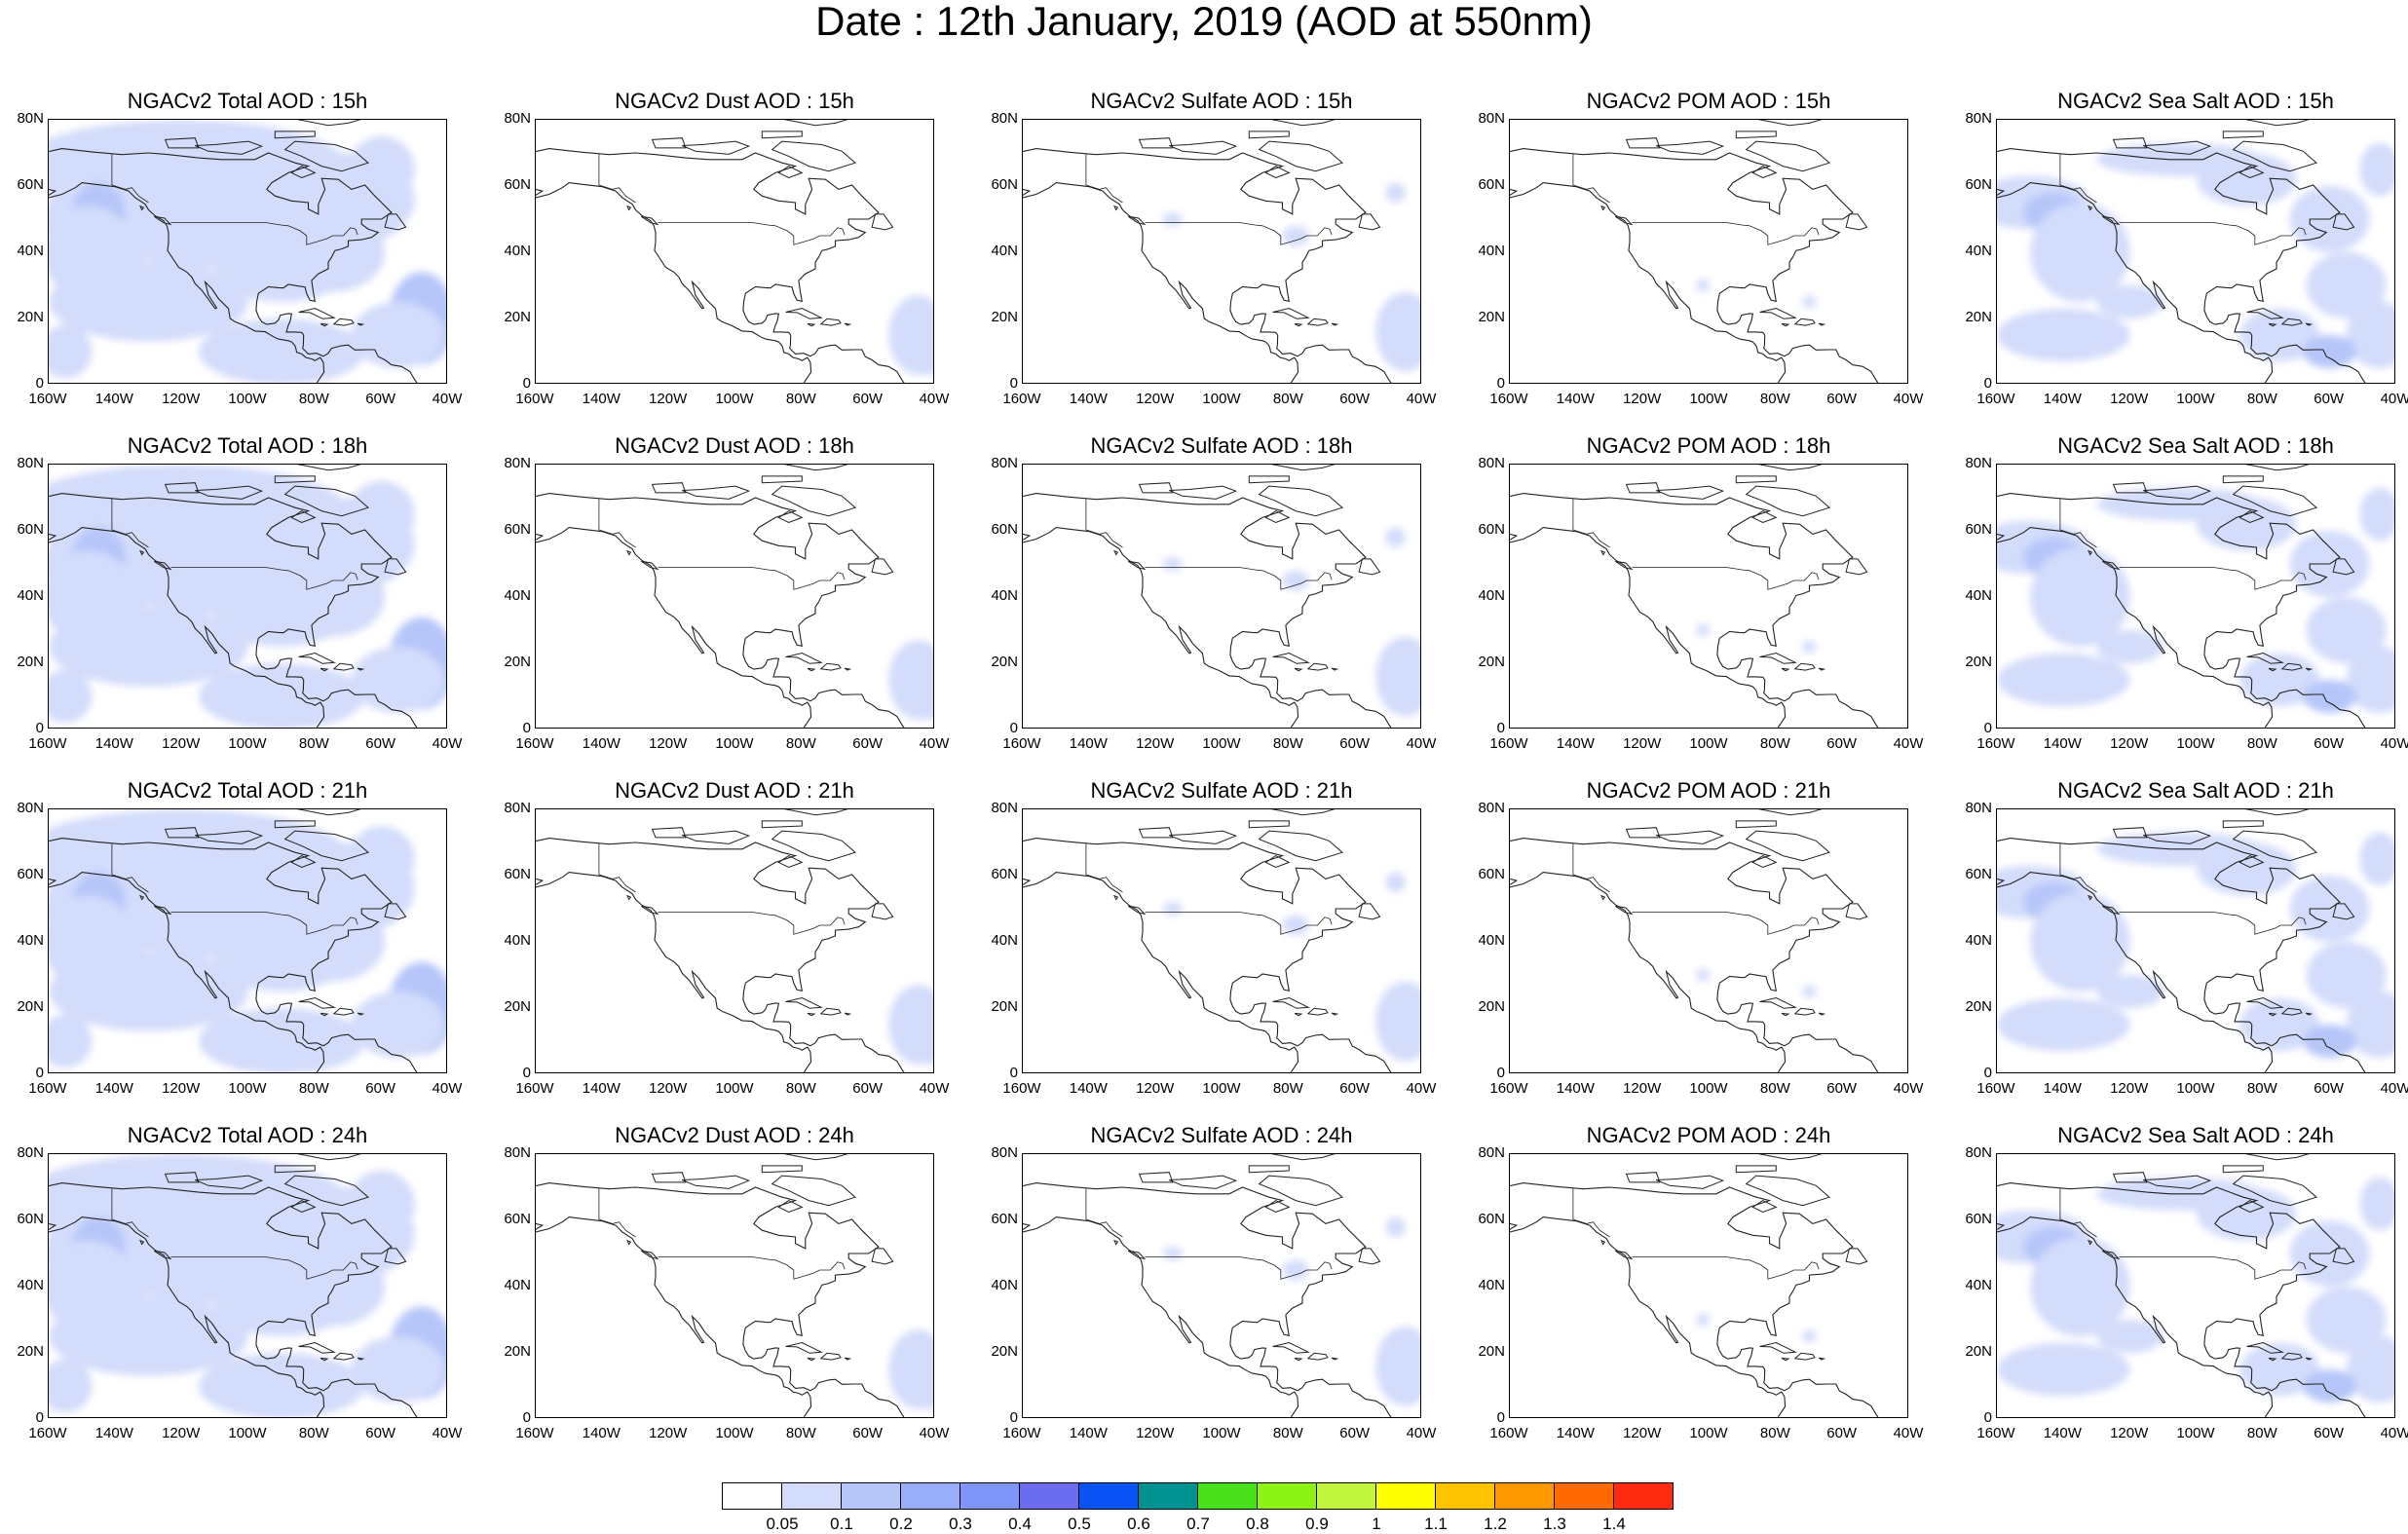 The image size is (2408, 1534). Describe the element at coordinates (1708, 1135) in the screenshot. I see `panel-title: NGACv2 POM AOD : 24h` at that location.